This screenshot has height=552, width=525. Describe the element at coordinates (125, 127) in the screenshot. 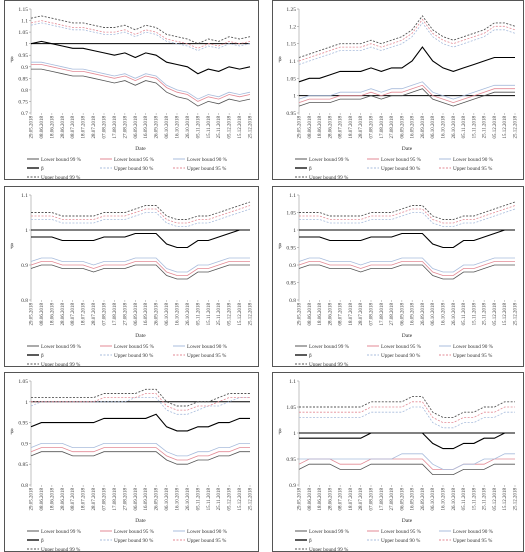

I see `x-tick-label: 27.08.2018` at that location.